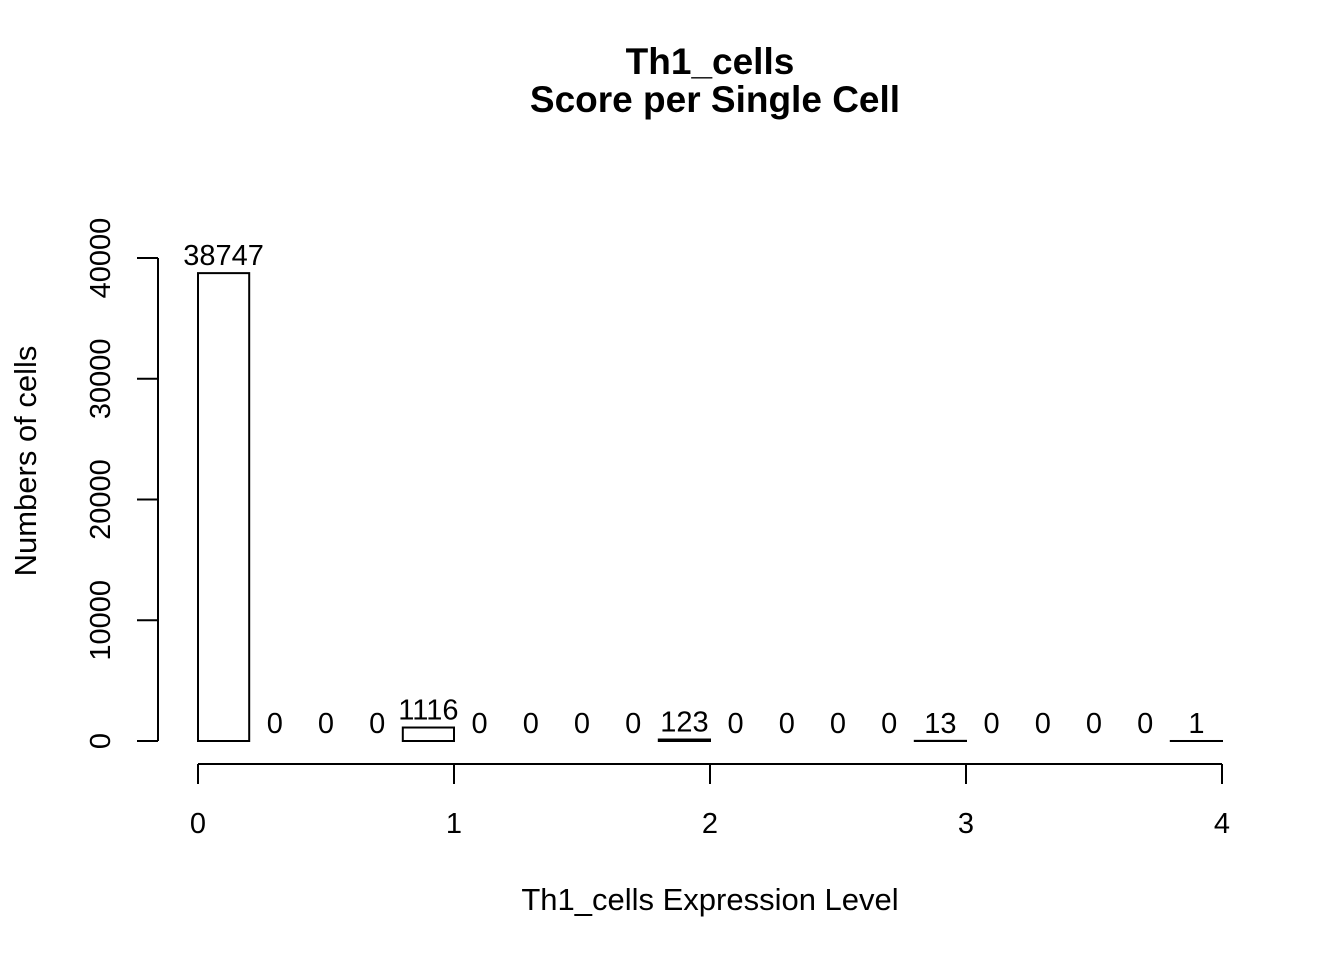 The height and width of the screenshot is (965, 1344). Describe the element at coordinates (101, 378) in the screenshot. I see `y-tick-label: 30000` at that location.